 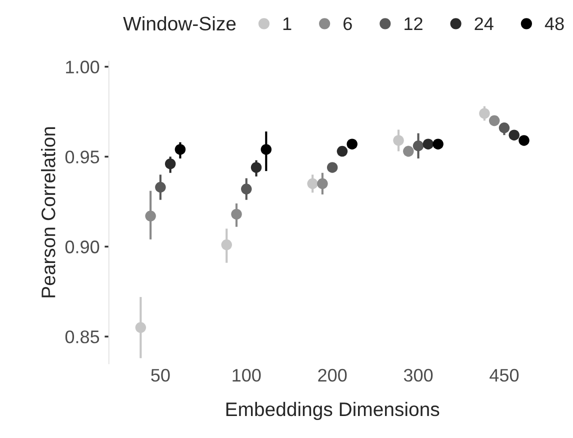 I want to click on legend-label: 1, so click(x=287, y=24).